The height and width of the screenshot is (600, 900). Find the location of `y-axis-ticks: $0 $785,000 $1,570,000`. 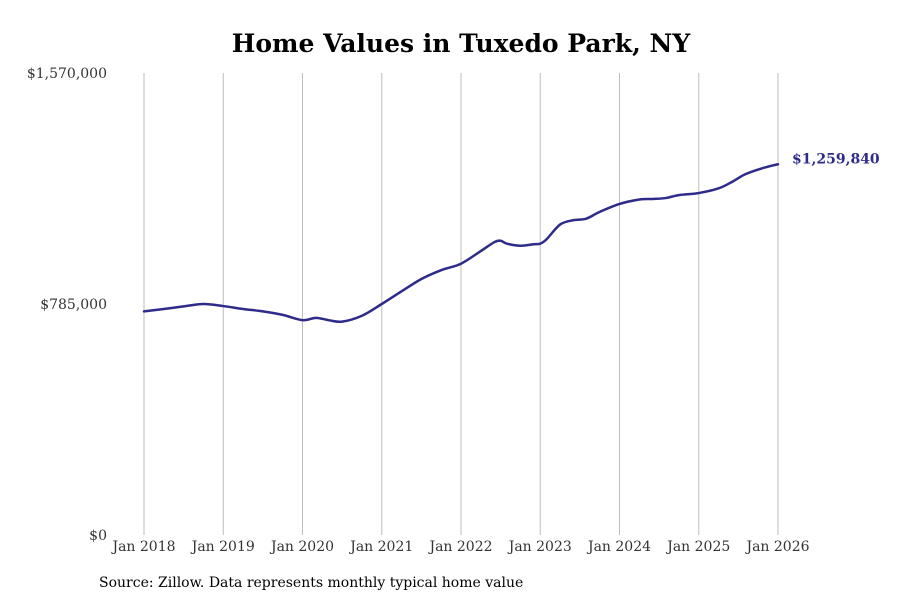

y-axis-ticks: $0 $785,000 $1,570,000 is located at coordinates (67, 305).